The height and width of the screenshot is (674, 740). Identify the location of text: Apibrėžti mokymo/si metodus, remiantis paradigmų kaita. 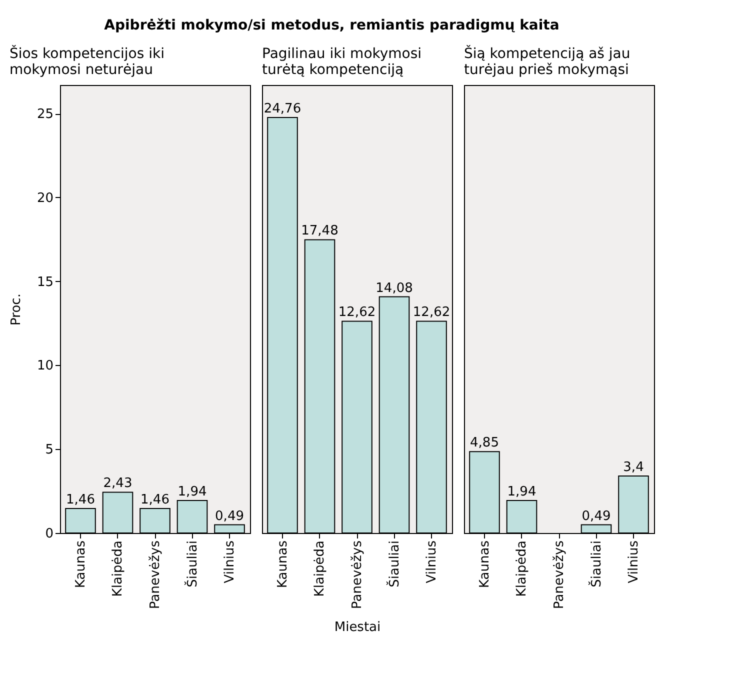
(332, 26).